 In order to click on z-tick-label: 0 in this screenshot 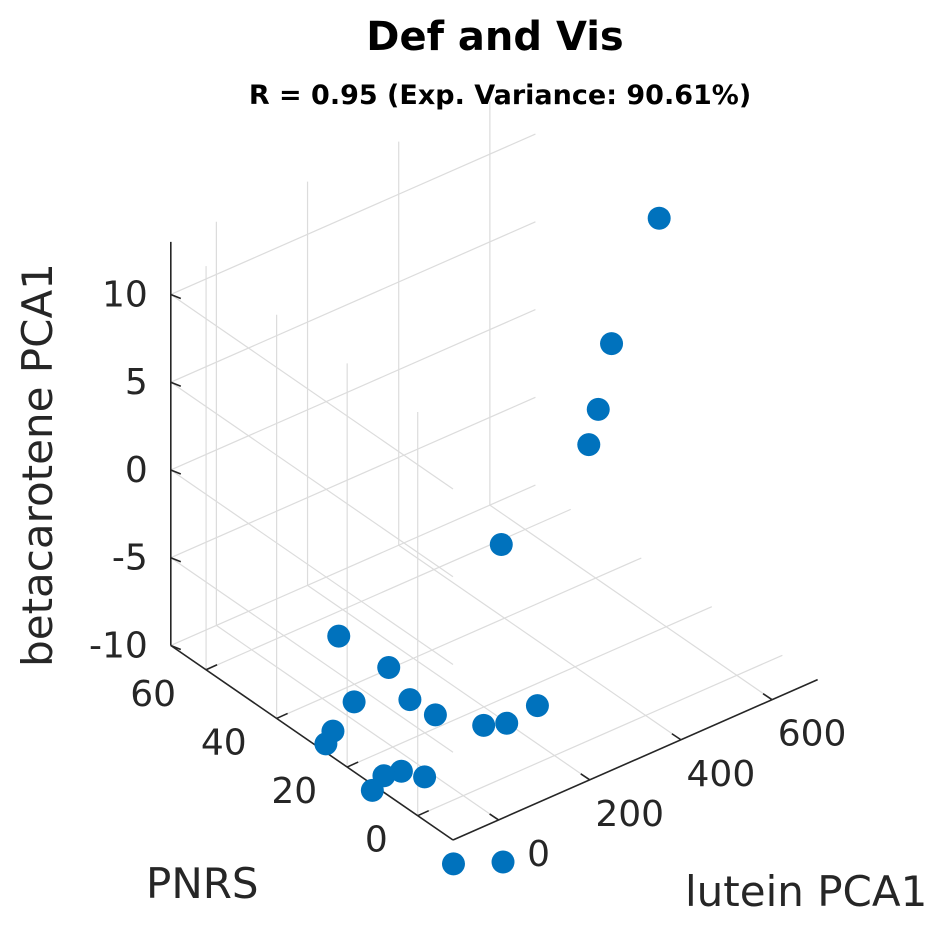, I will do `click(136, 470)`.